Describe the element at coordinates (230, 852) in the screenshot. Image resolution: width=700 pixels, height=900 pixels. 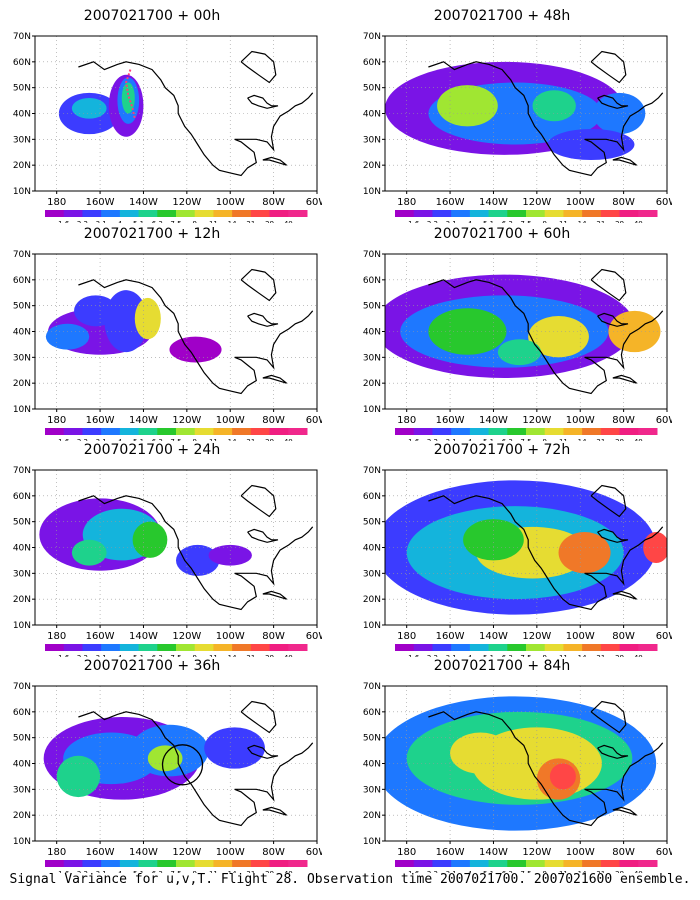
I see `x-tick-label: 100W` at that location.